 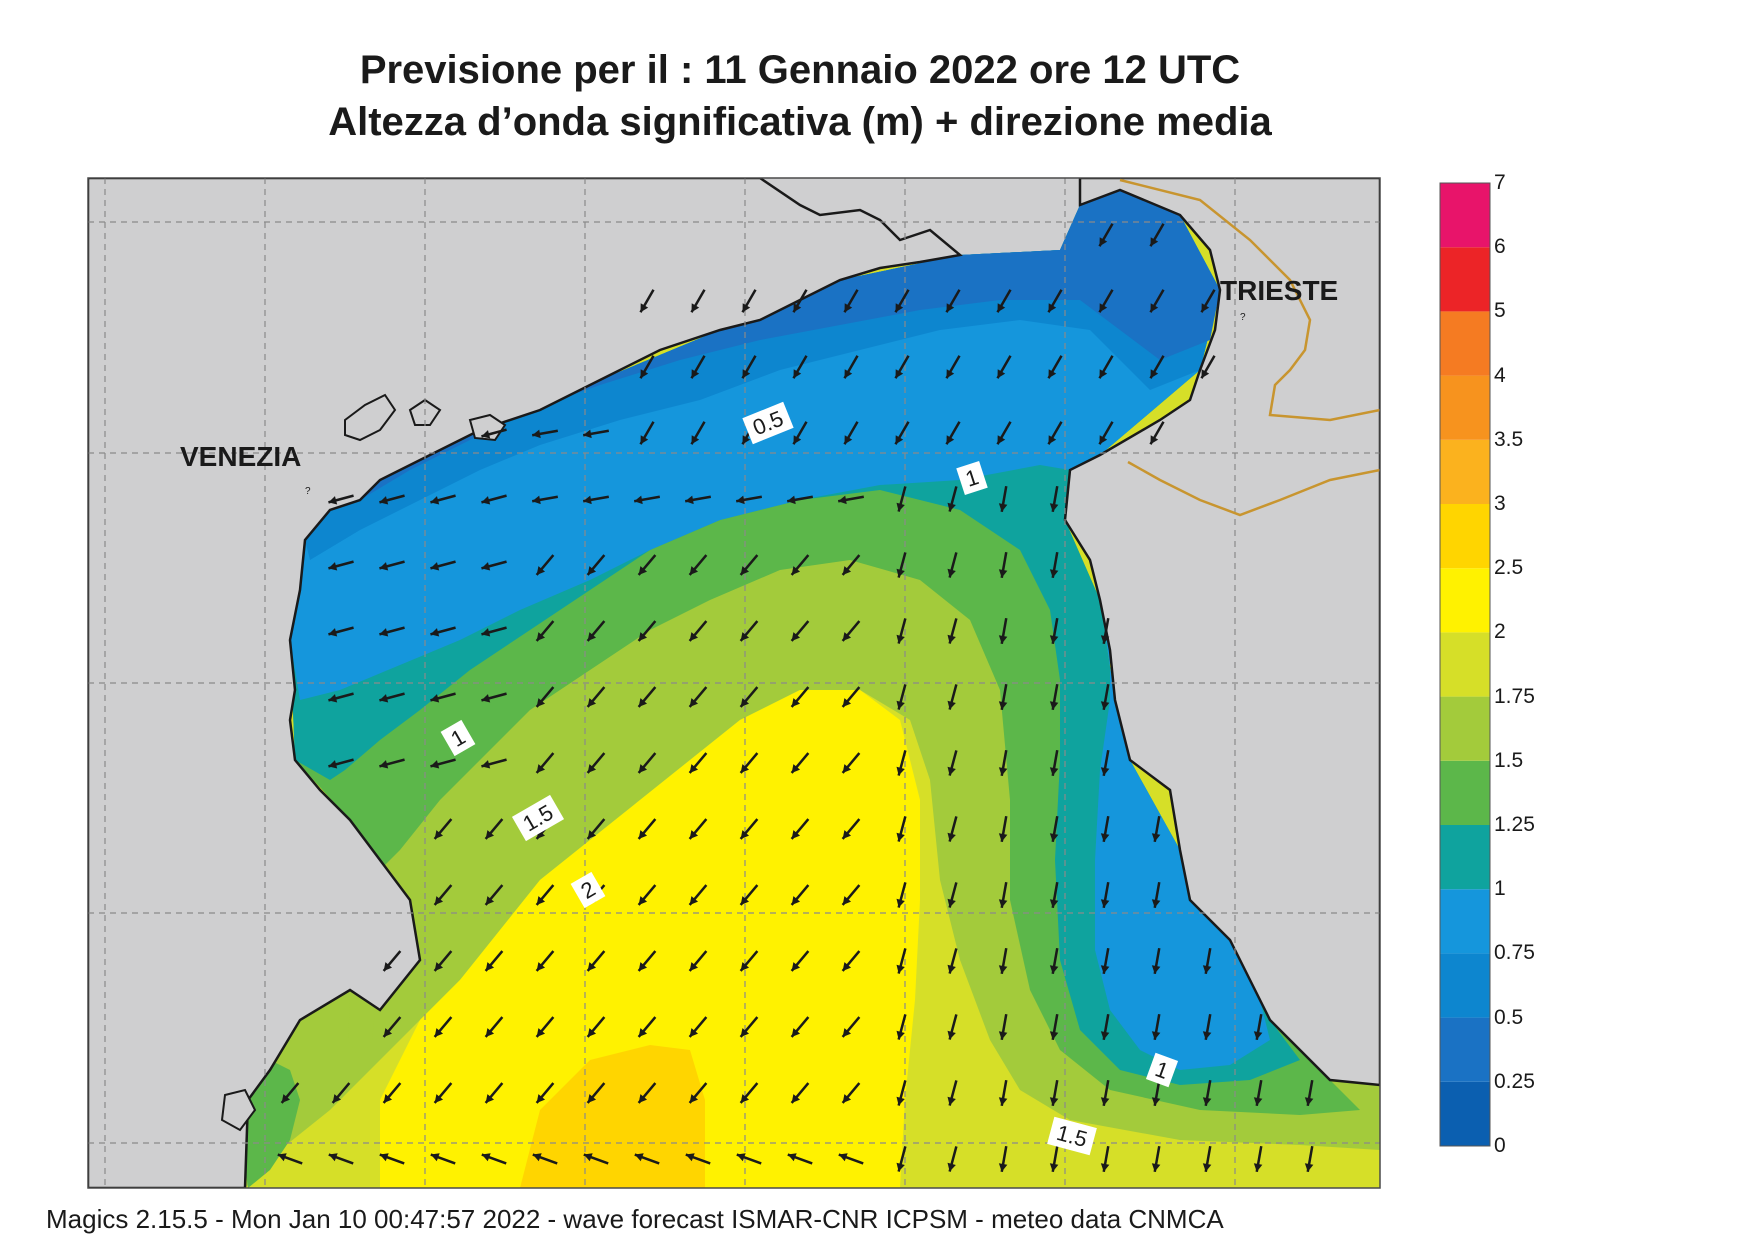 I want to click on legend-label-0: 0, so click(x=1500, y=1145).